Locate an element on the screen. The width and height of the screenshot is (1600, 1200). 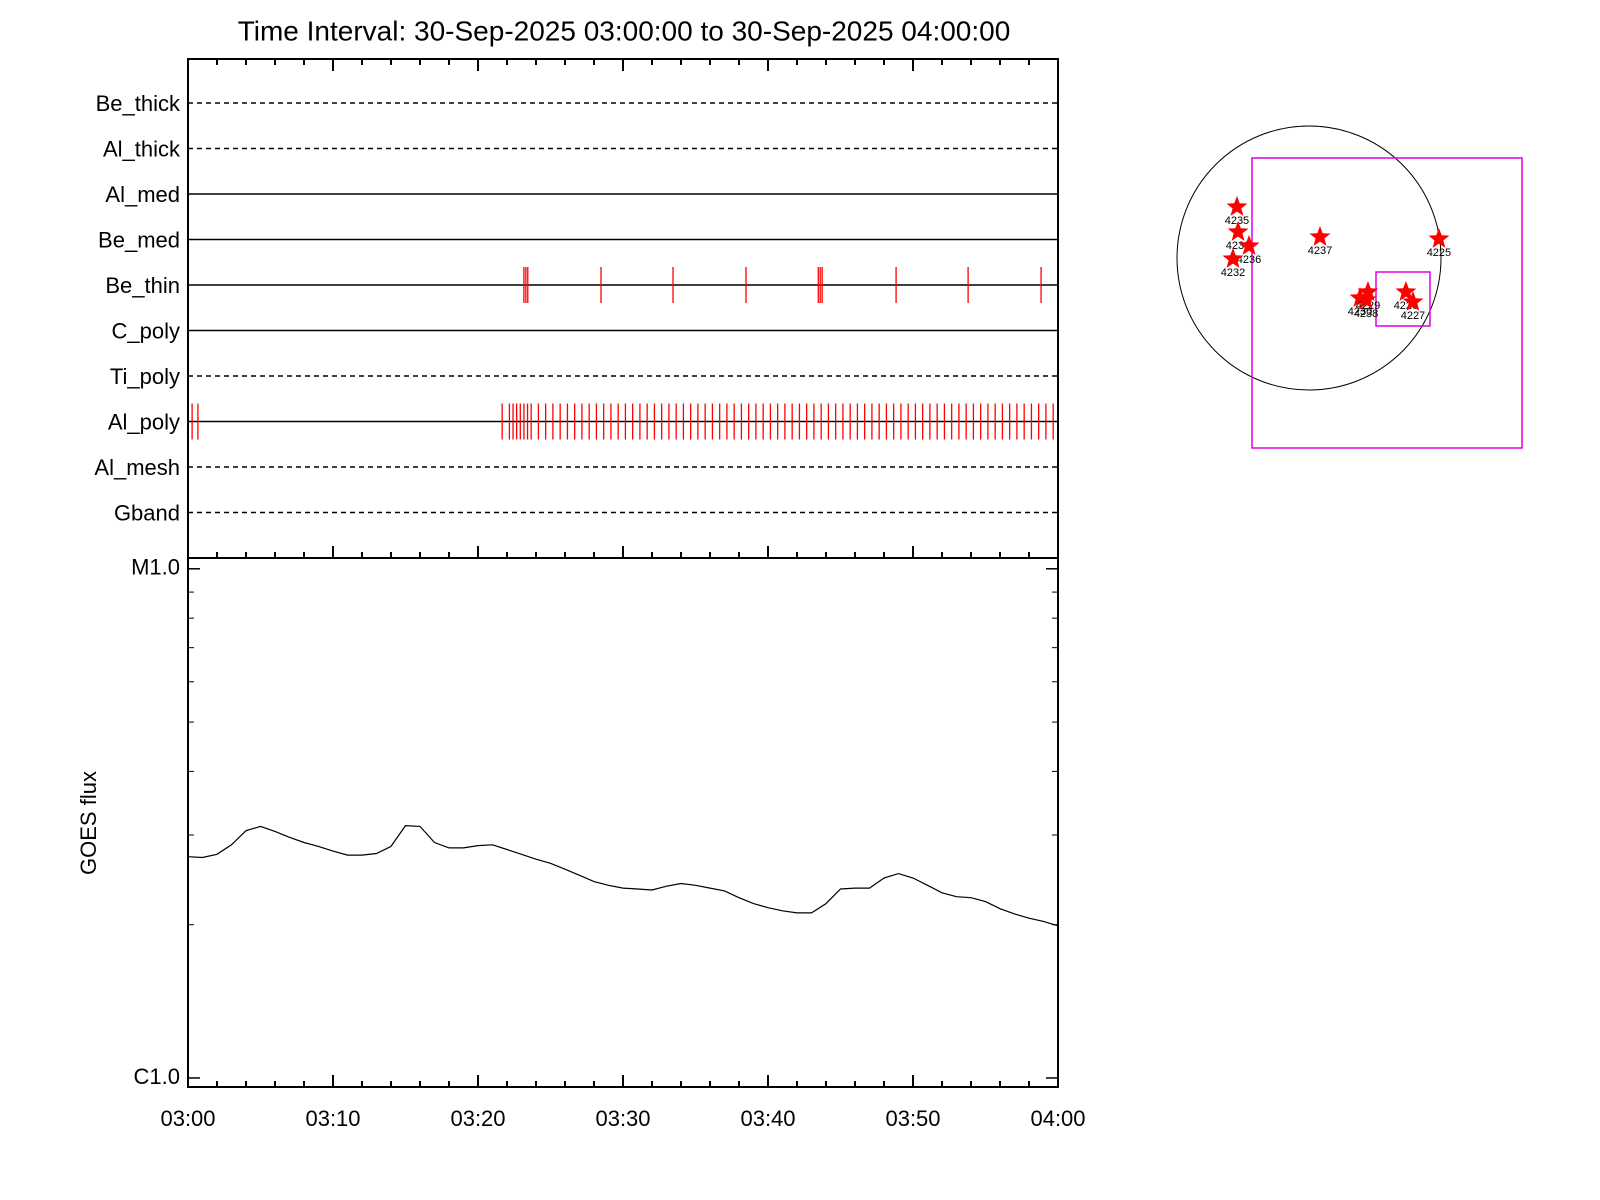
x-tick-label: 03:20 is located at coordinates (477, 1118).